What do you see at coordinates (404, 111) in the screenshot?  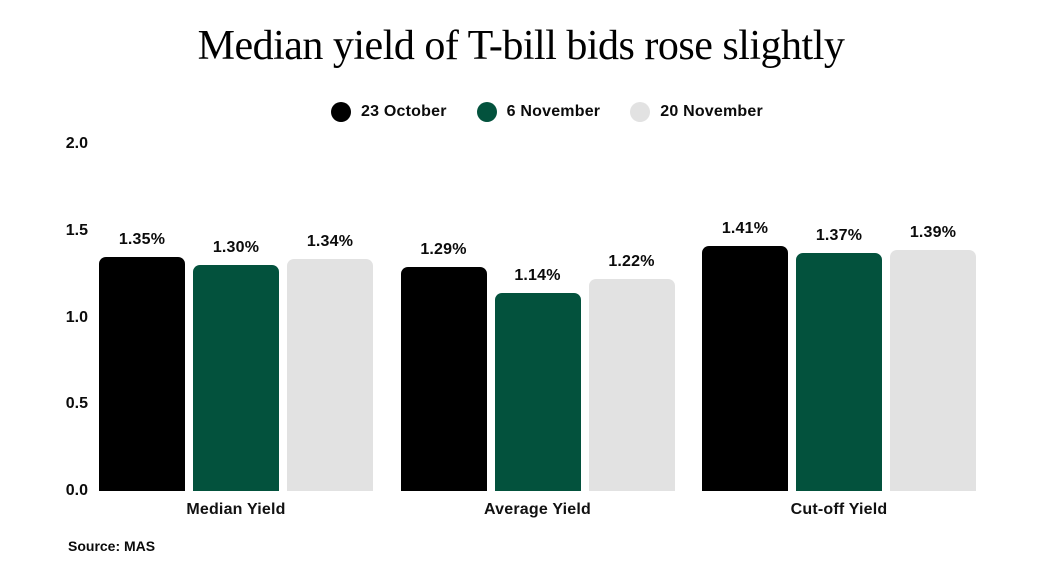 I see `legend-label: 23 October` at bounding box center [404, 111].